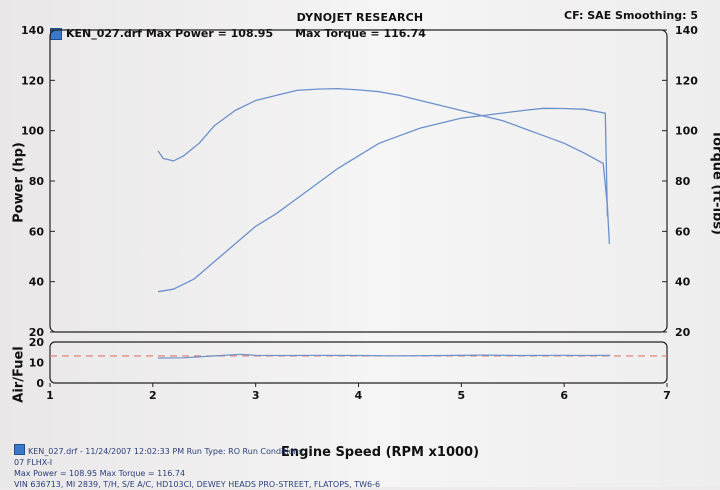 This screenshot has height=490, width=720. What do you see at coordinates (37, 363) in the screenshot?
I see `af-tick-label: 10` at bounding box center [37, 363].